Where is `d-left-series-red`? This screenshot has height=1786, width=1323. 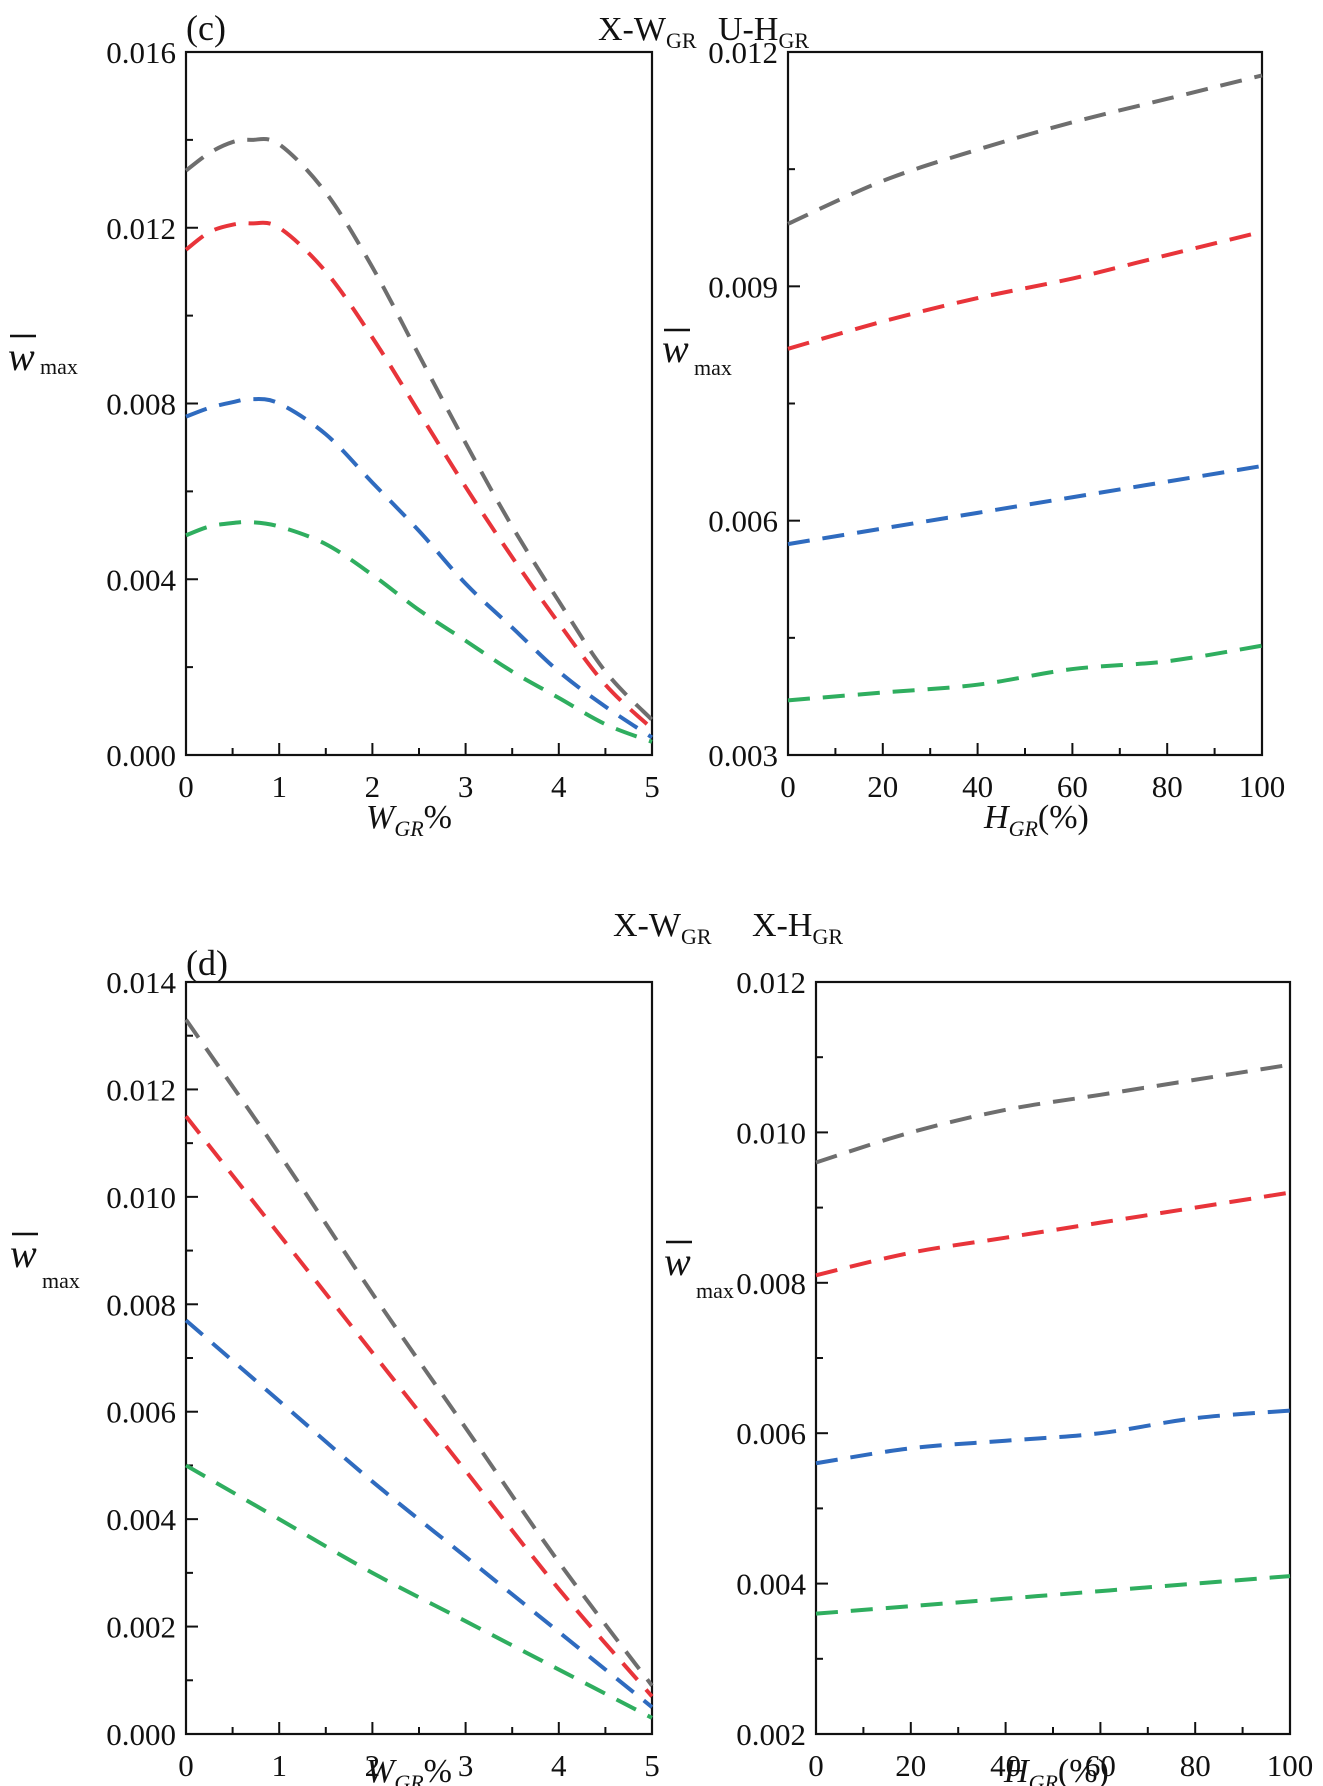
d-left-series-red is located at coordinates (419, 1406).